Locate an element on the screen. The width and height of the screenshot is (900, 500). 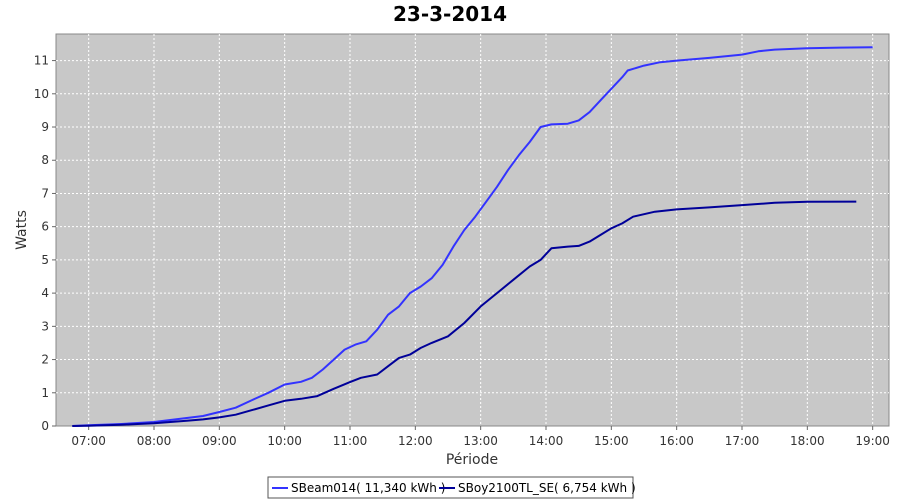
y-axis-ticks: 0 1 2 3 4 5 6 7 8 9 10 11 is located at coordinates (45, 243).